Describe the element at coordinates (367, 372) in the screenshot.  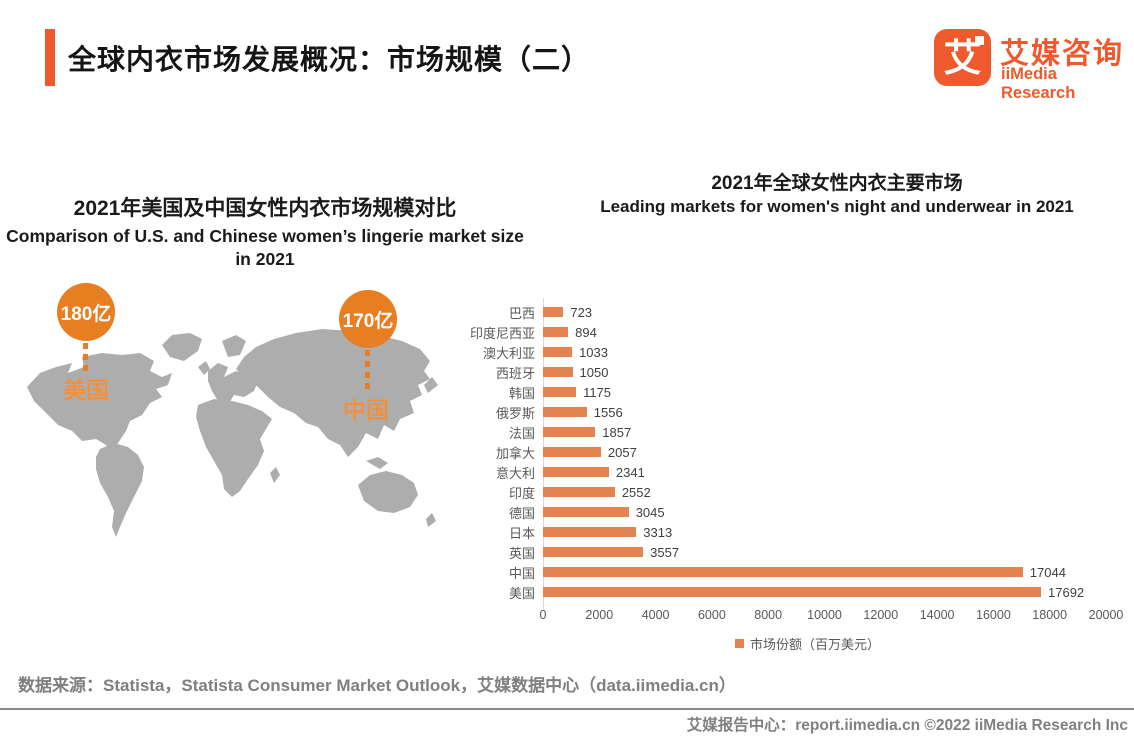
I see `china-bubble-connector` at that location.